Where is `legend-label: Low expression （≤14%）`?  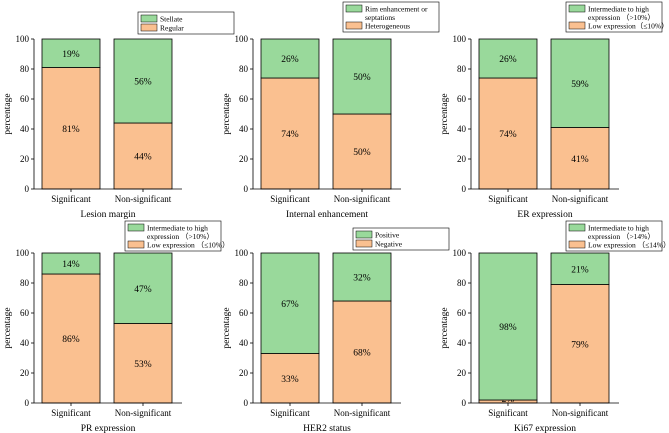 legend-label: Low expression （≤14%） is located at coordinates (628, 245).